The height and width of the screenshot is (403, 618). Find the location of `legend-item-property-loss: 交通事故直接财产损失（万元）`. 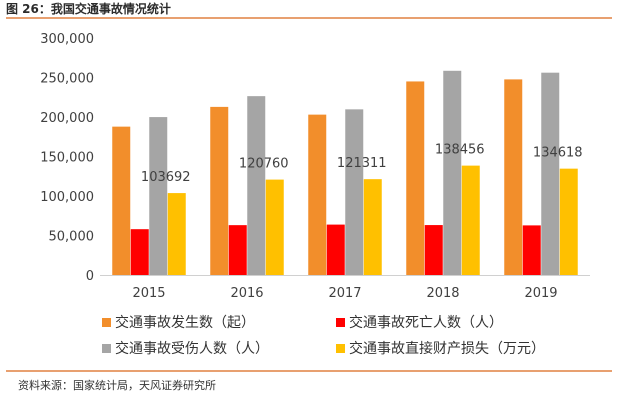

legend-item-property-loss: 交通事故直接财产损失（万元） is located at coordinates (440, 348).